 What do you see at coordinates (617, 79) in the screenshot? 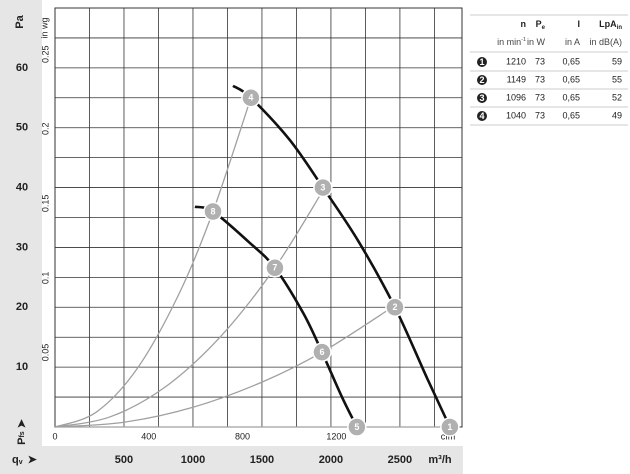
I see `table-cell: 55` at bounding box center [617, 79].